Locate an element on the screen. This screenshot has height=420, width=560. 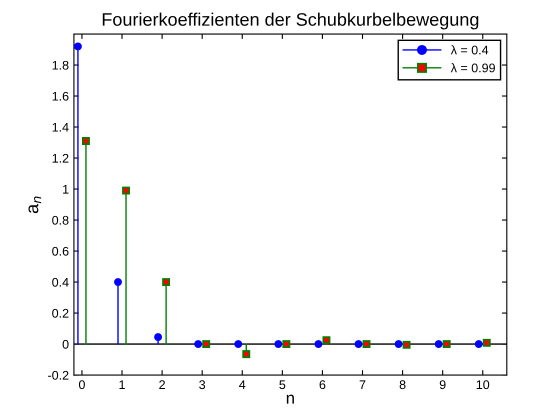
x-tick-label: 9 is located at coordinates (443, 385).